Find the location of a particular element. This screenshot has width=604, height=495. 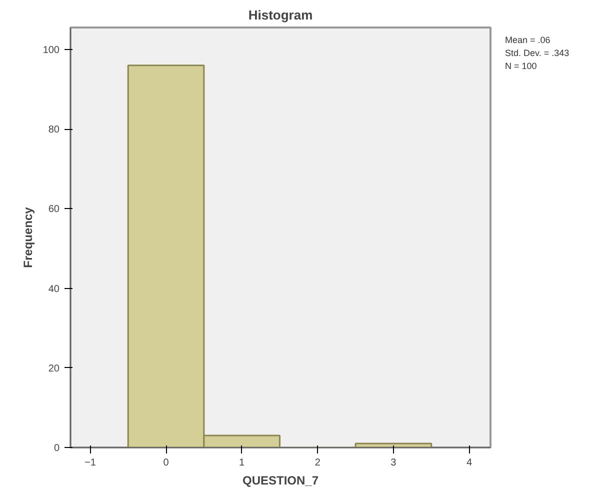

x-tick-label: 3 is located at coordinates (393, 463).